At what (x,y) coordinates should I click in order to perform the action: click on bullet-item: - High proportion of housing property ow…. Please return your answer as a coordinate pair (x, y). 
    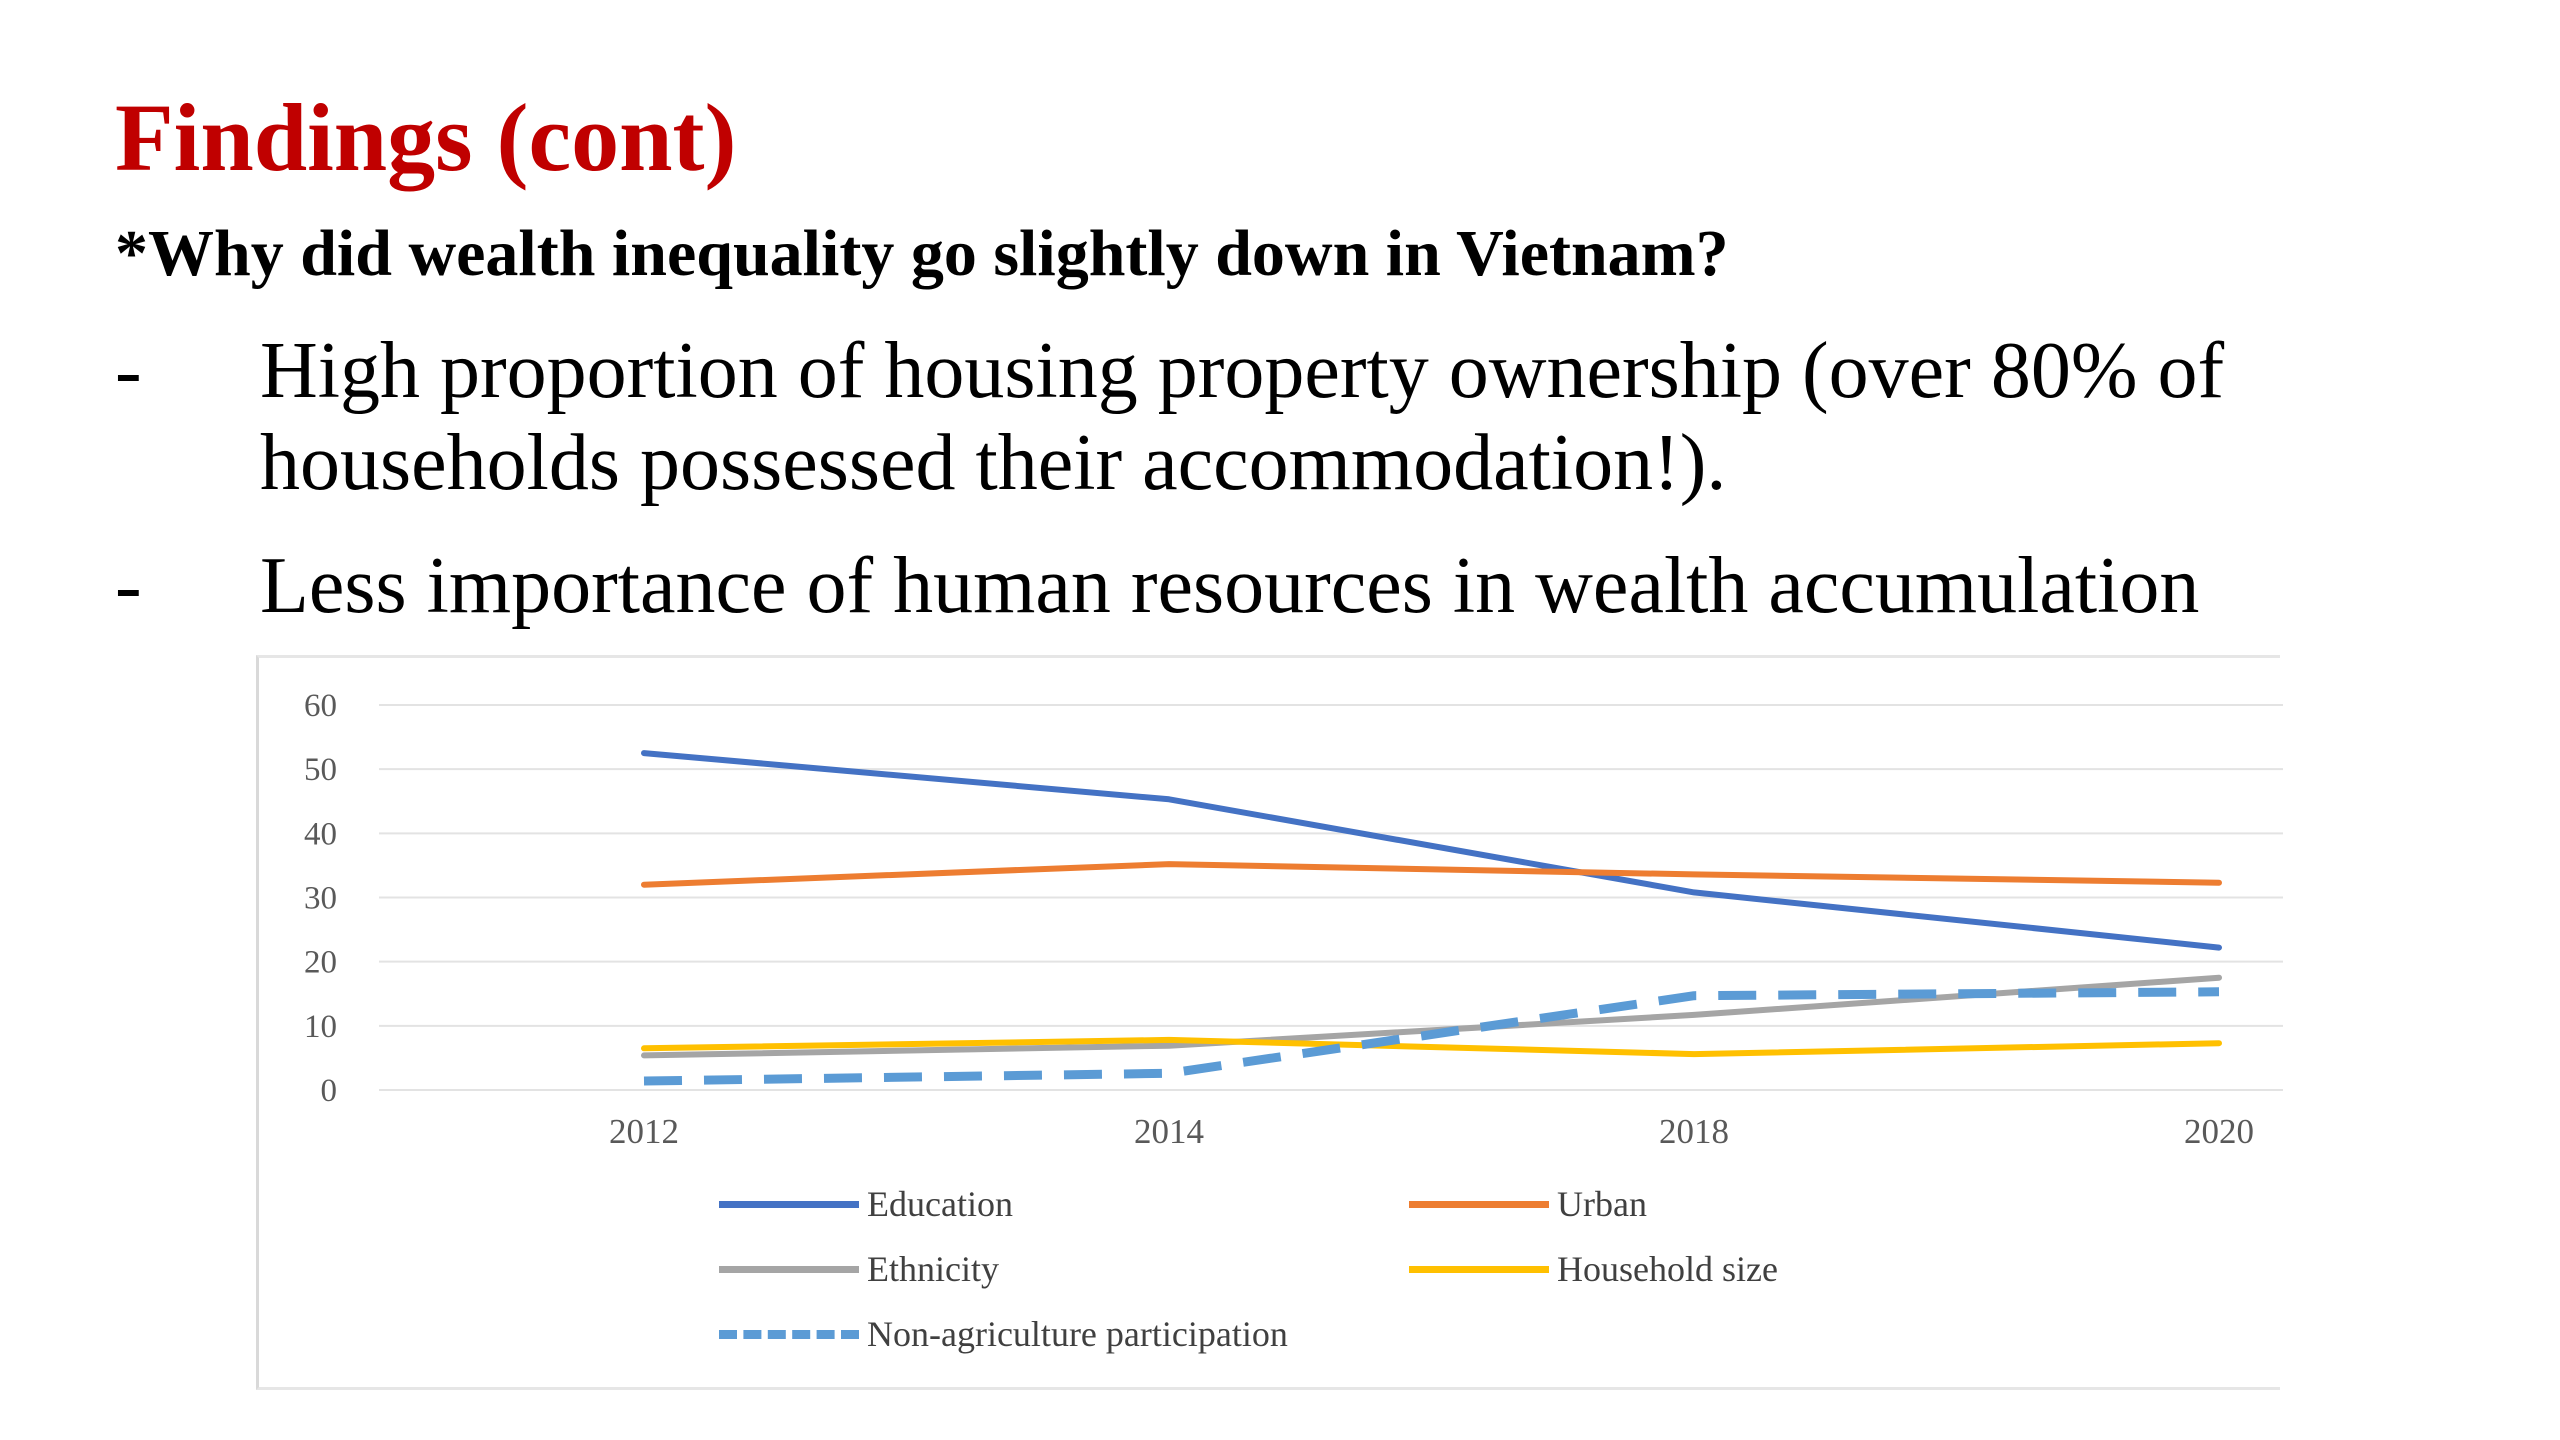
    Looking at the image, I should click on (1317, 417).